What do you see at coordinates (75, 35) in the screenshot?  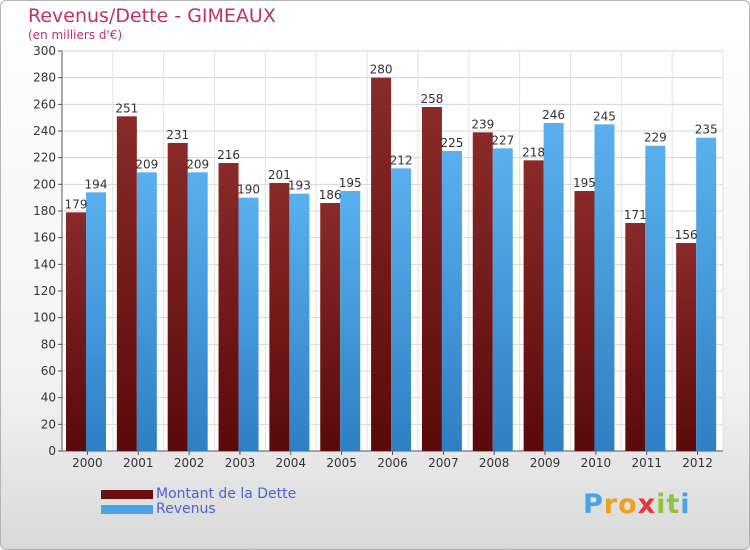 I see `chart-subtitle: (en milliers d'€)` at bounding box center [75, 35].